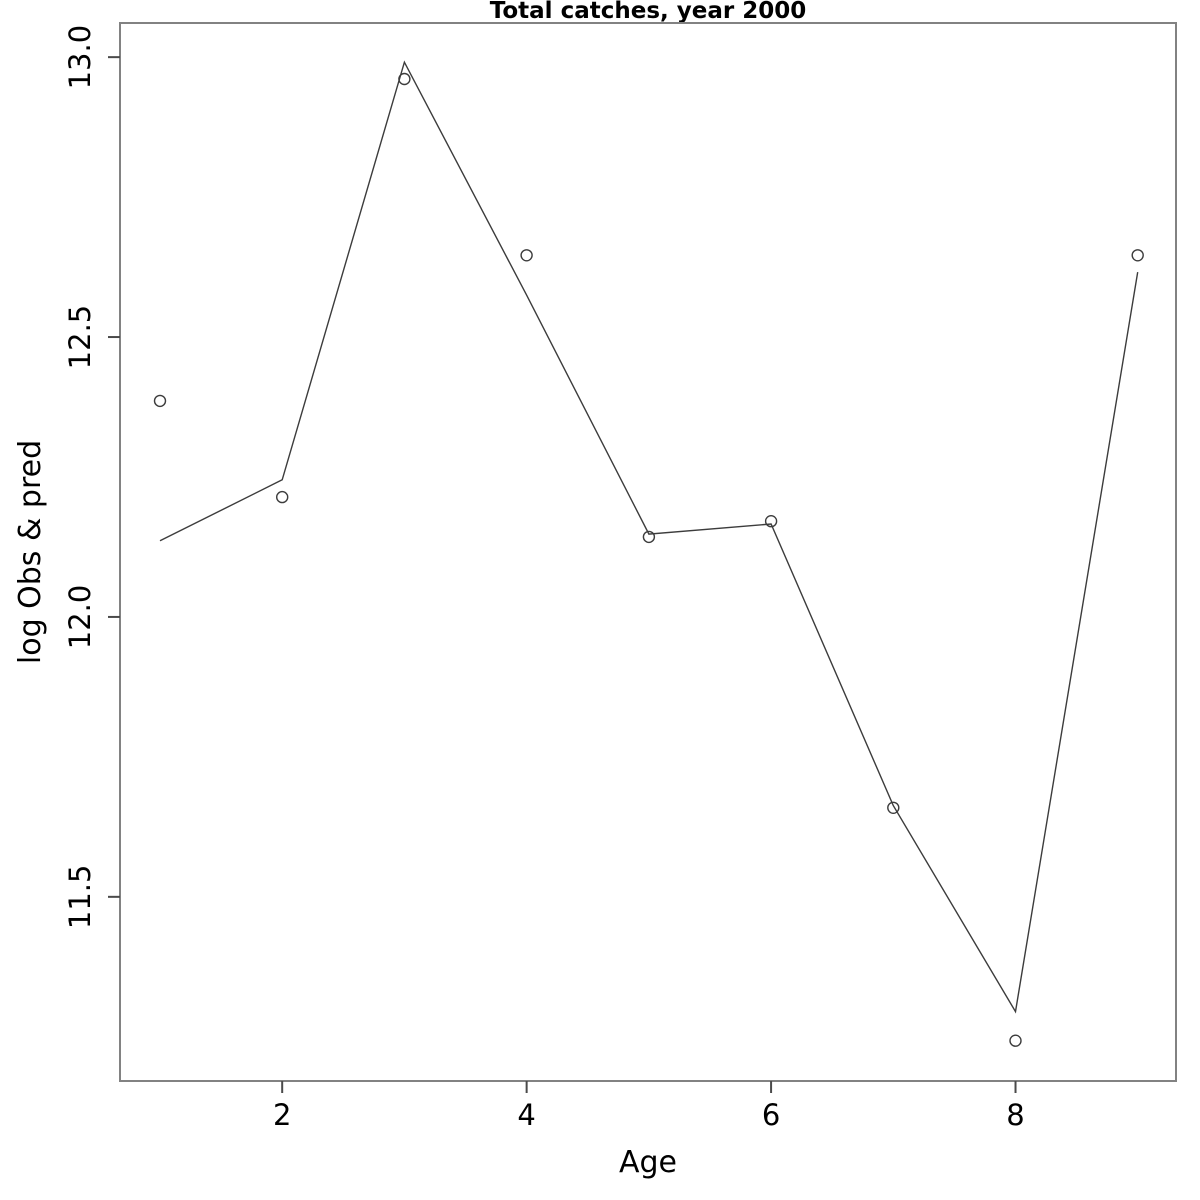 This screenshot has height=1200, width=1200. What do you see at coordinates (526, 1115) in the screenshot?
I see `x-tick-label: 4` at bounding box center [526, 1115].